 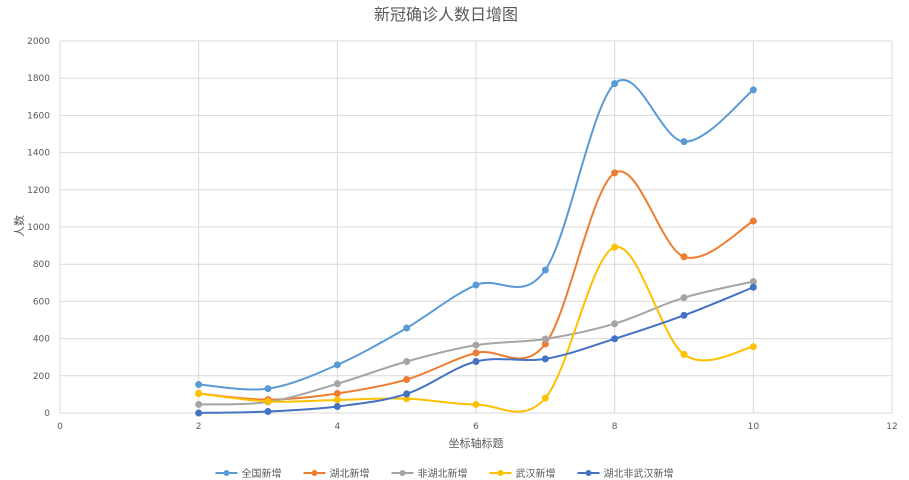 I want to click on legend-item: 武汉新增, so click(x=522, y=473).